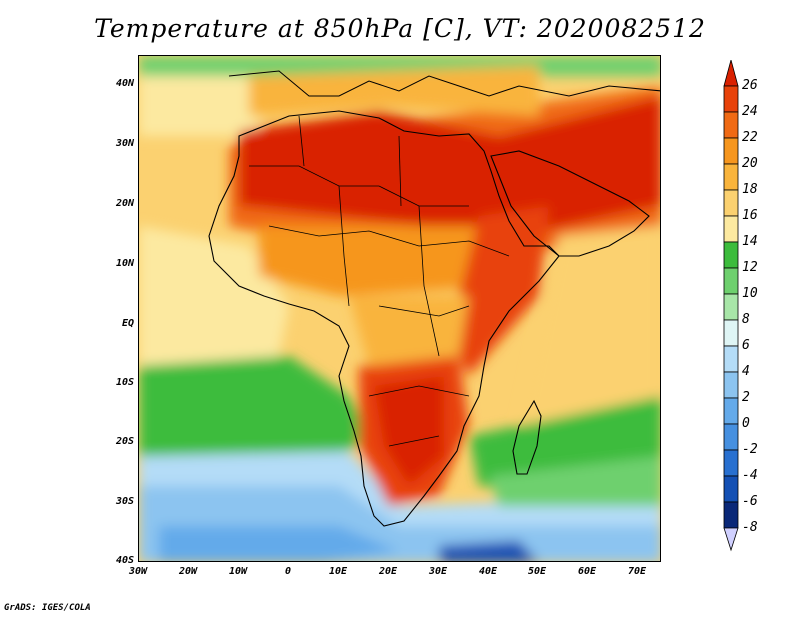 This screenshot has height=618, width=800. Describe the element at coordinates (746, 319) in the screenshot. I see `colorbar-tick-label: 8` at that location.